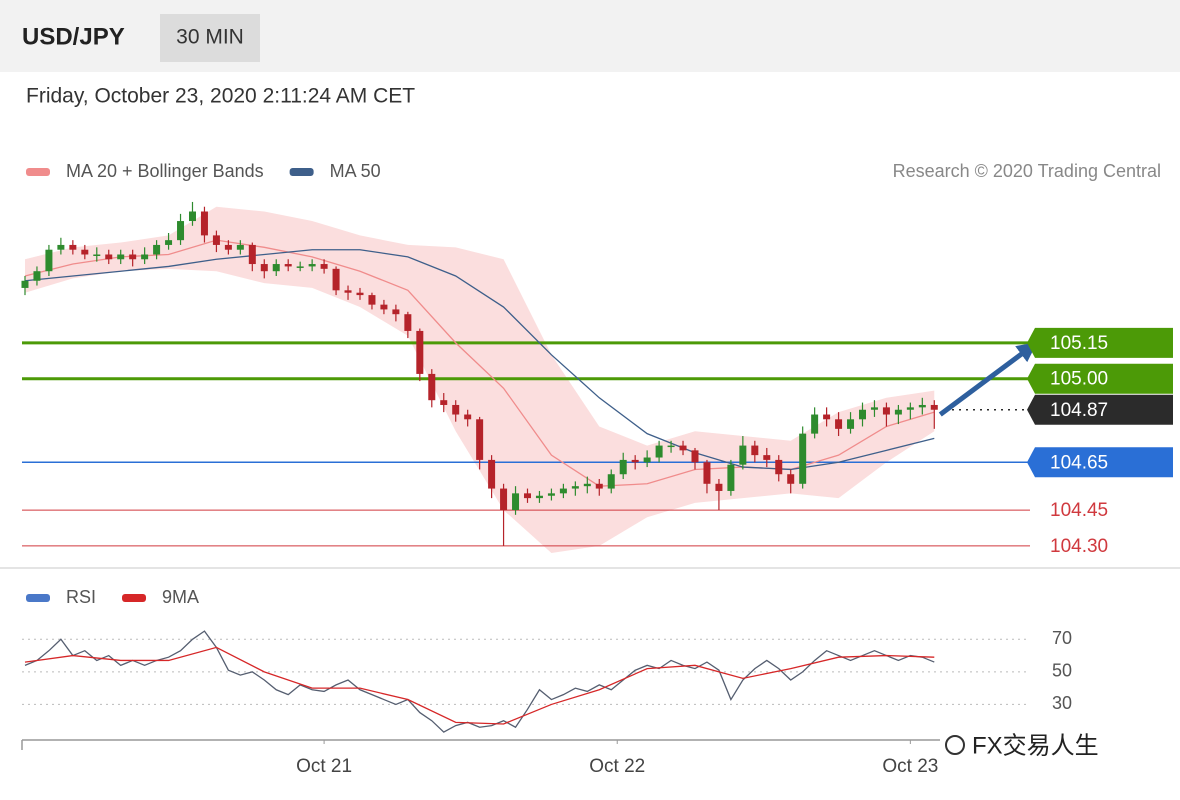  I want to click on interval-button, so click(210, 38).